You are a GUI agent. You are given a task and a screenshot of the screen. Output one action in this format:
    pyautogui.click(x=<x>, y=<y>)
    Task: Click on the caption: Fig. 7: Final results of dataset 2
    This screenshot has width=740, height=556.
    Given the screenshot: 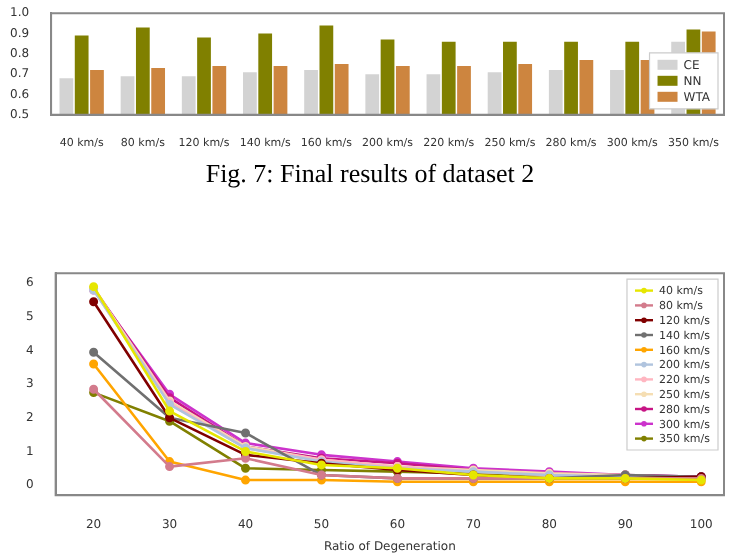 What is the action you would take?
    pyautogui.click(x=370, y=174)
    